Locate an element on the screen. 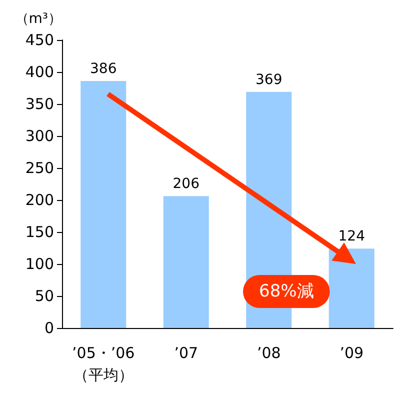 The height and width of the screenshot is (400, 401). y-axis-title: （m³） is located at coordinates (38, 19).